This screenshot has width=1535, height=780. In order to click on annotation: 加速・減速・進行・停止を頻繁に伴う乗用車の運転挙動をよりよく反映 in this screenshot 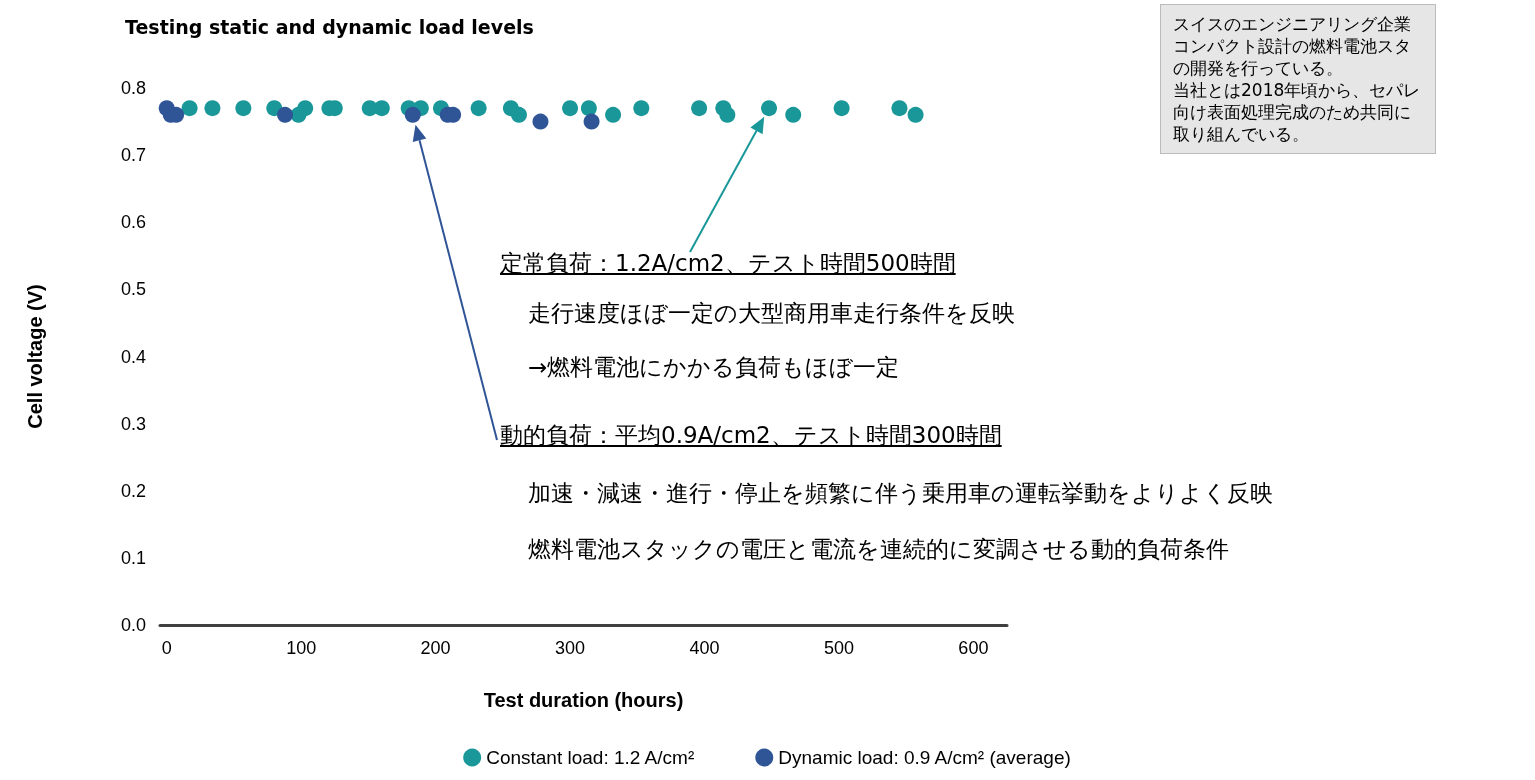, I will do `click(900, 493)`.